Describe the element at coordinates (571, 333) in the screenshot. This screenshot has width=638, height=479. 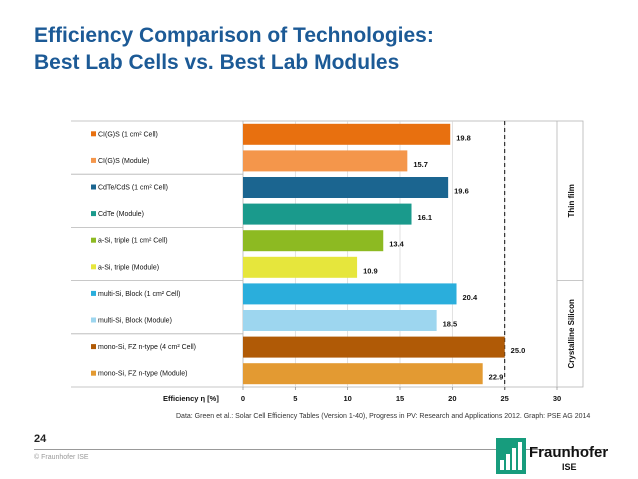
I see `group-label-1: Crystalline Silicon` at that location.